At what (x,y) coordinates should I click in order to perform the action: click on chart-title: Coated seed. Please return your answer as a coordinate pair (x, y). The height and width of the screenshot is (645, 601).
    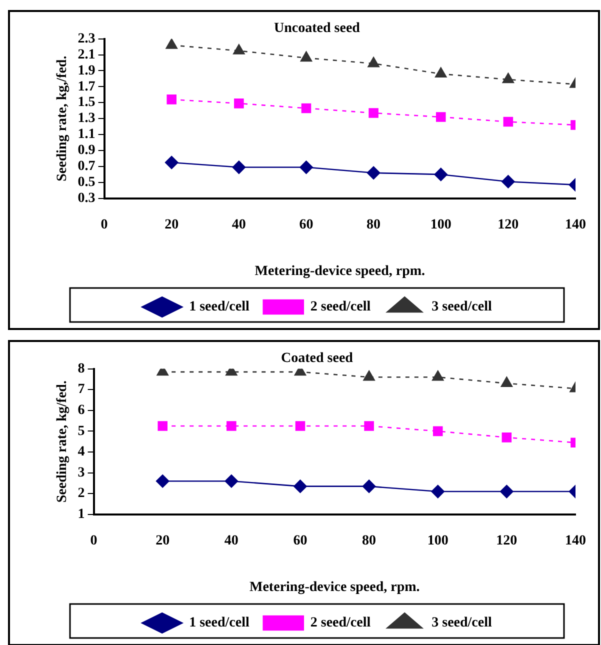
    Looking at the image, I should click on (317, 358).